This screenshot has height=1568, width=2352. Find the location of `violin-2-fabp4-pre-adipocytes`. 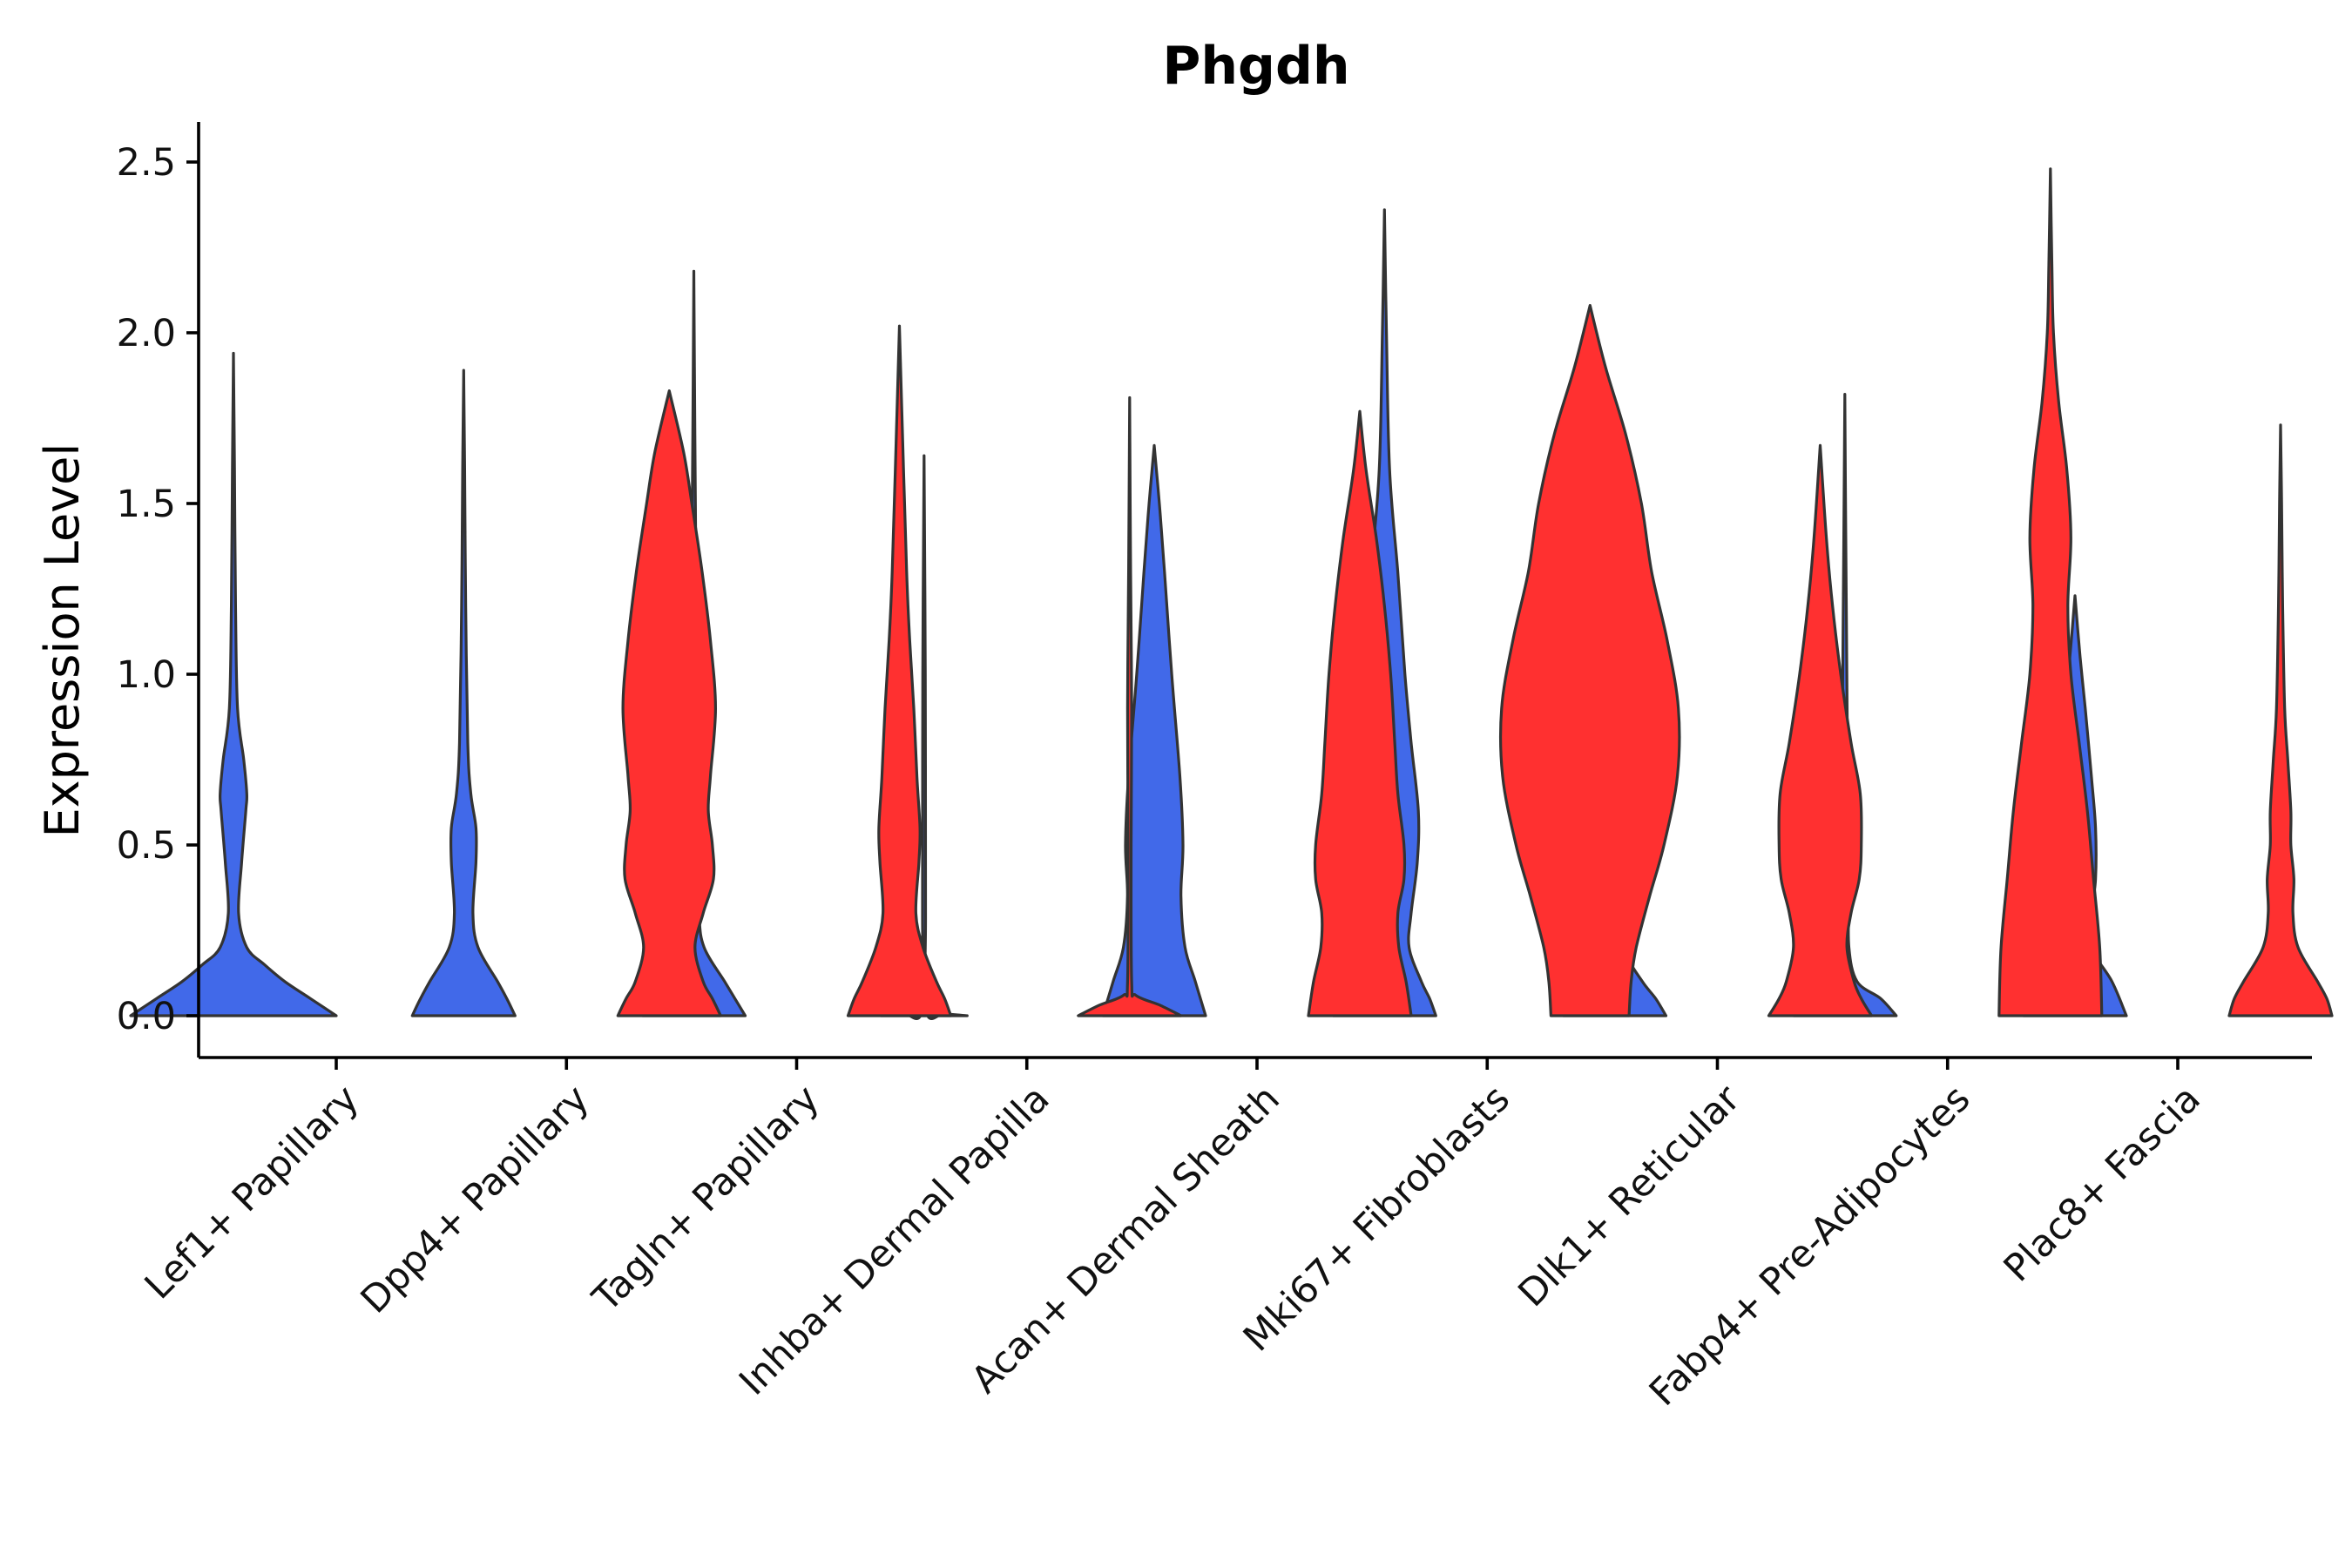

violin-2-fabp4-pre-adipocytes is located at coordinates (2050, 592).